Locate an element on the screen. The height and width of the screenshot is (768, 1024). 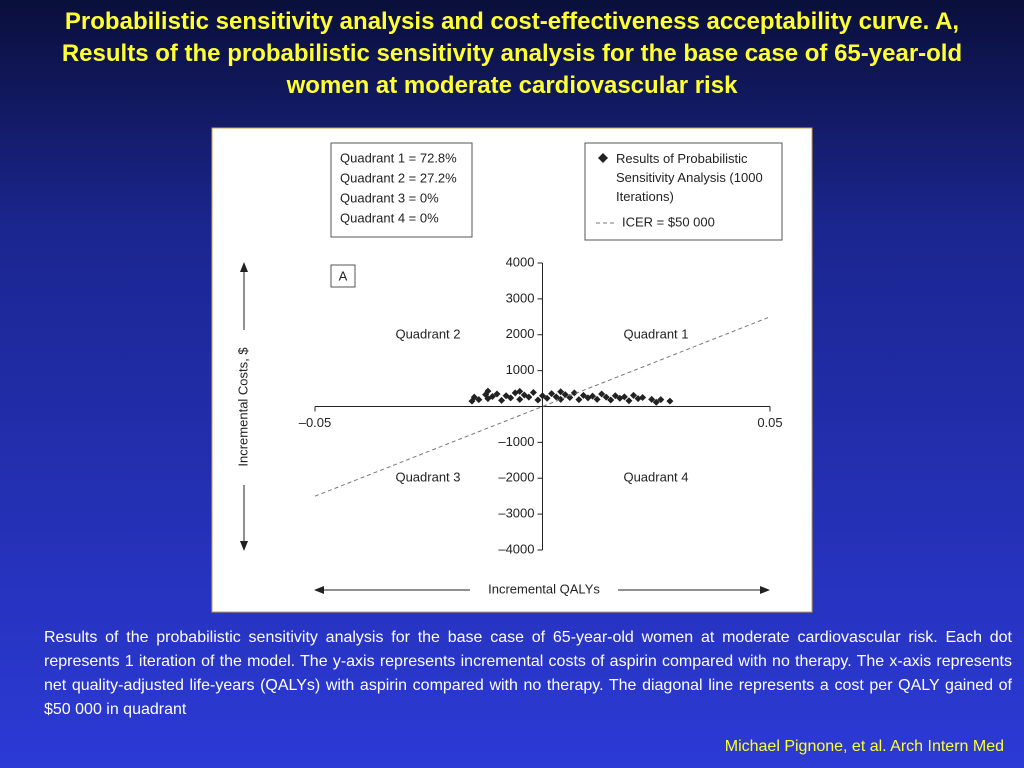
summary-box is located at coordinates (401, 190).